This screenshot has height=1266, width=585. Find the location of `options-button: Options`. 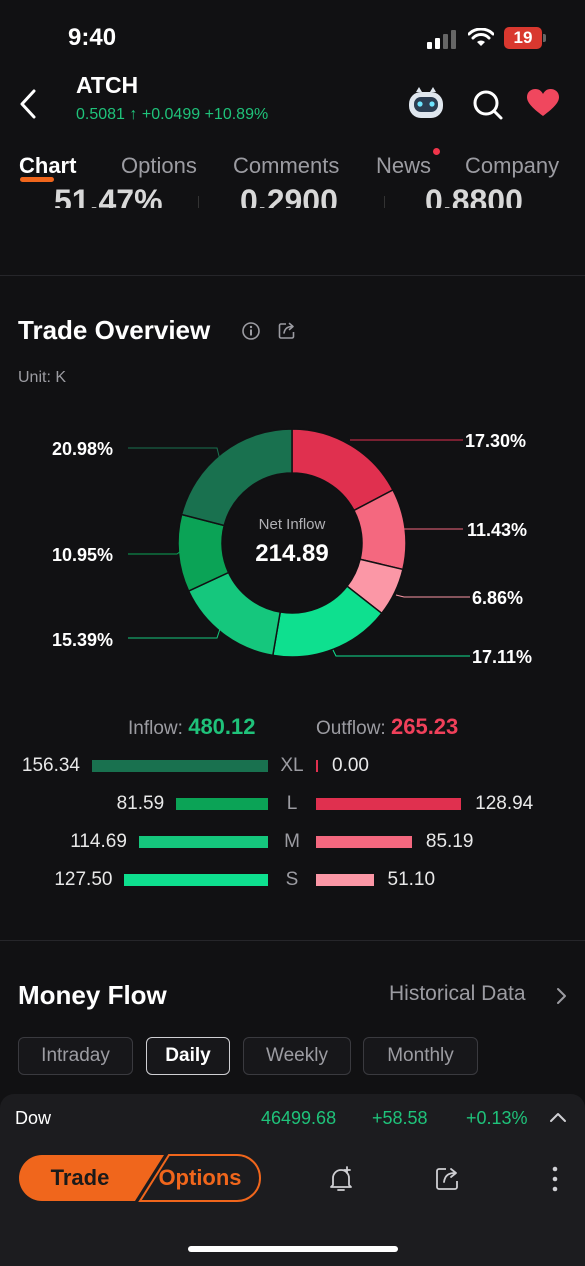

options-button: Options is located at coordinates (200, 1177).